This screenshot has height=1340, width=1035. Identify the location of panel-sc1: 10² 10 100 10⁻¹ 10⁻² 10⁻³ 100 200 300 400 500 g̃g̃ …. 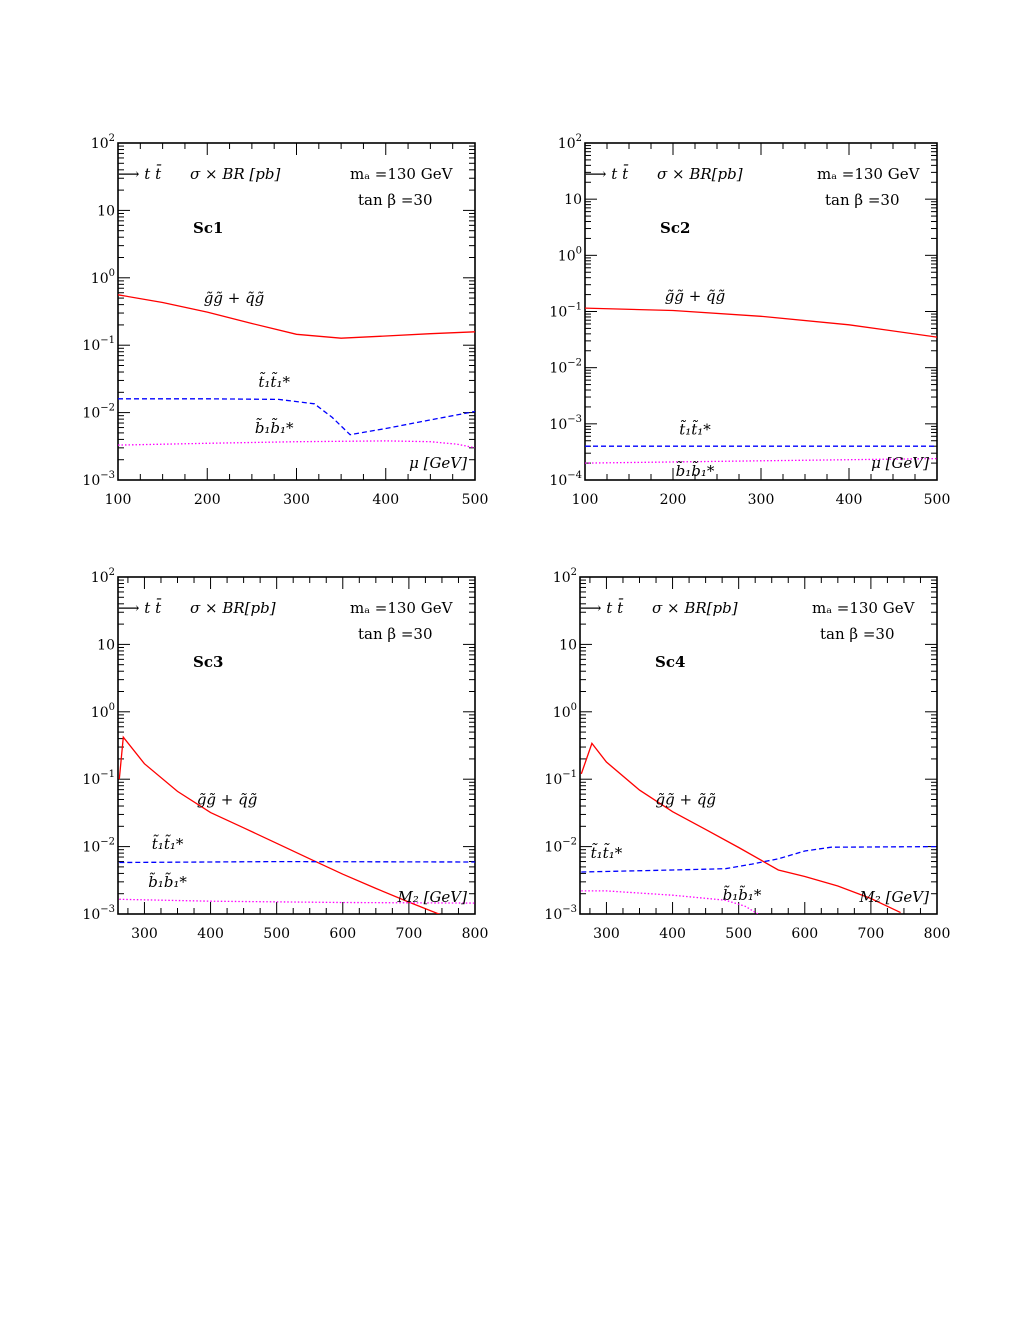
(285, 320).